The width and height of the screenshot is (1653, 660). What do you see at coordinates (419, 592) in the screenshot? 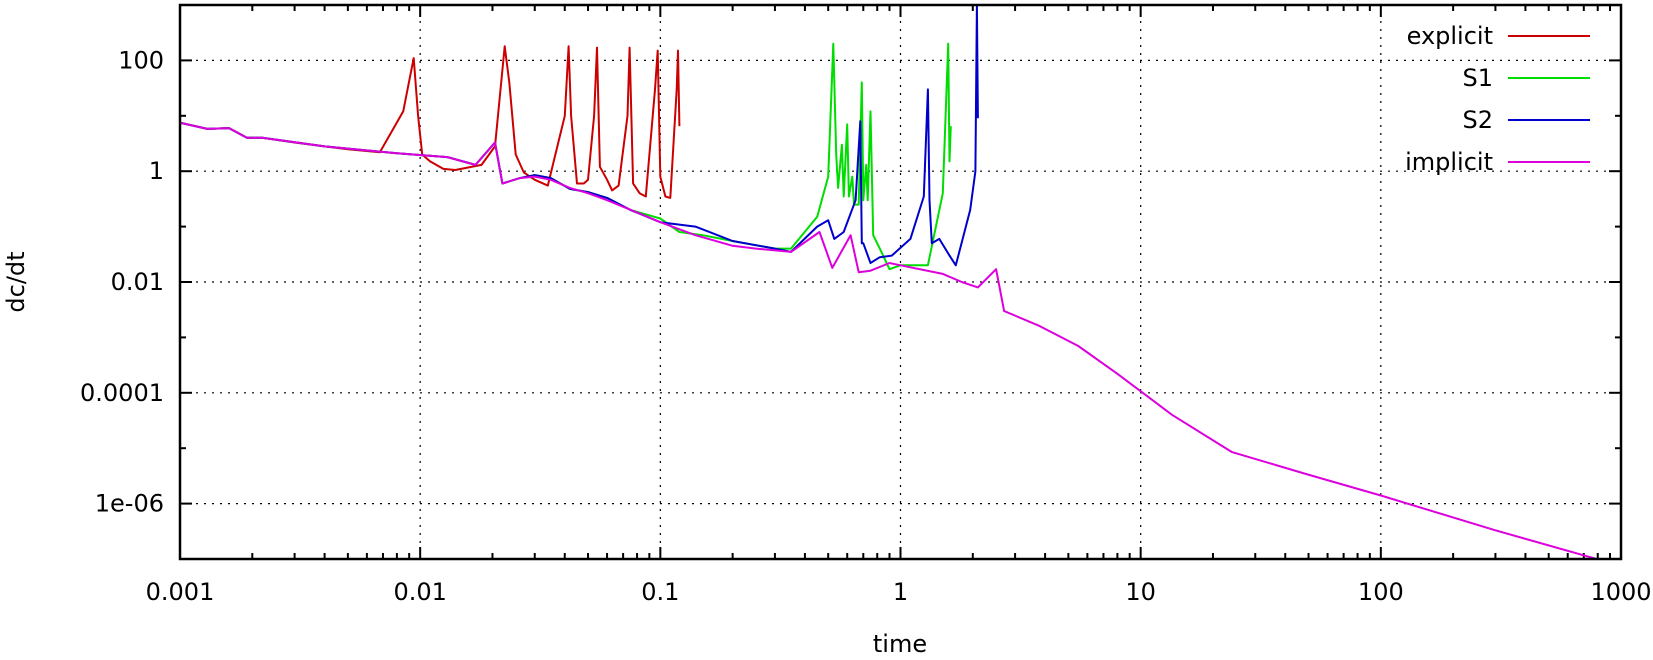
I see `x-tick-label: 0.01` at bounding box center [419, 592].